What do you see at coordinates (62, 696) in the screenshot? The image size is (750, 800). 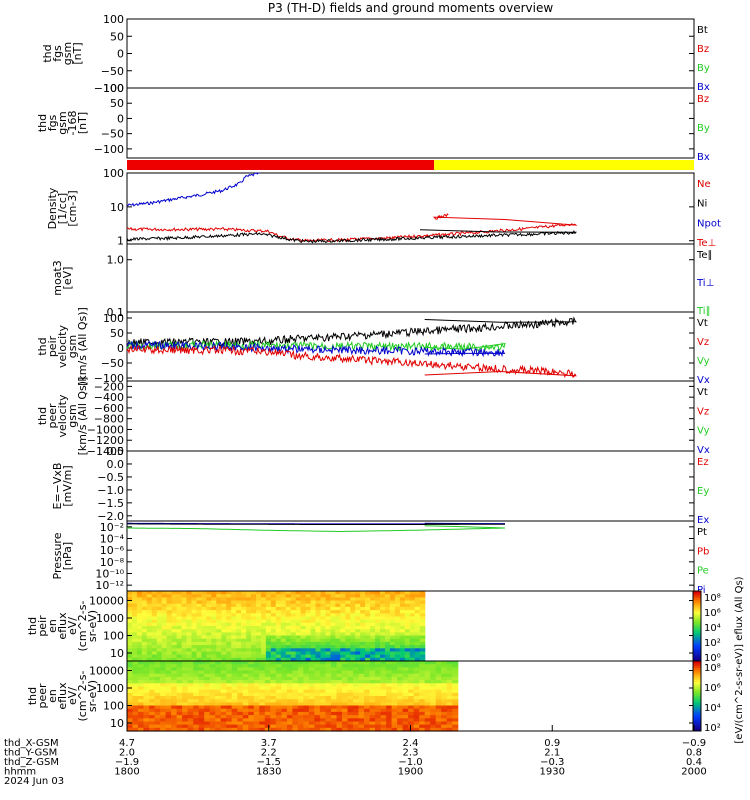 I see `y-axis-label: eflux` at bounding box center [62, 696].